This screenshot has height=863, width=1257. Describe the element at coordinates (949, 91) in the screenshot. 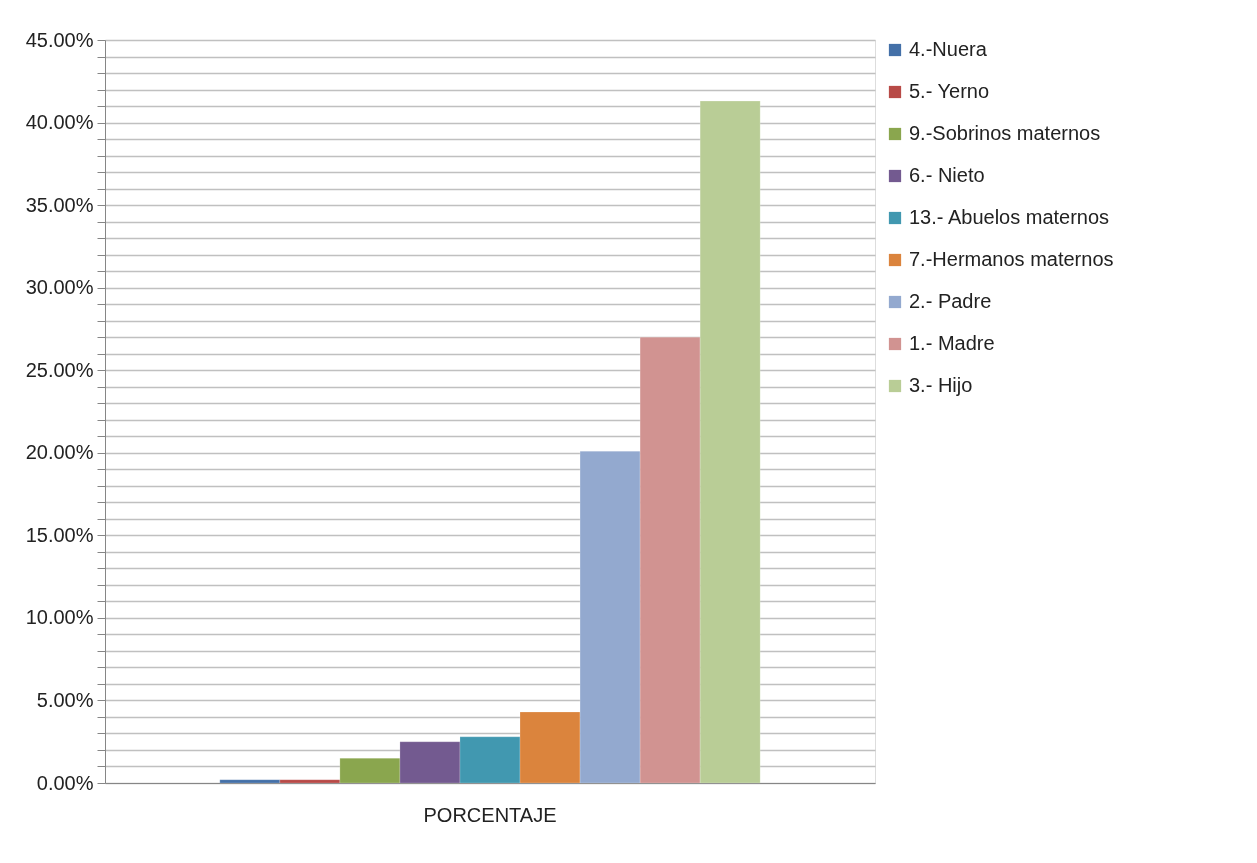

I see `legend-label: 5.- Yerno` at that location.